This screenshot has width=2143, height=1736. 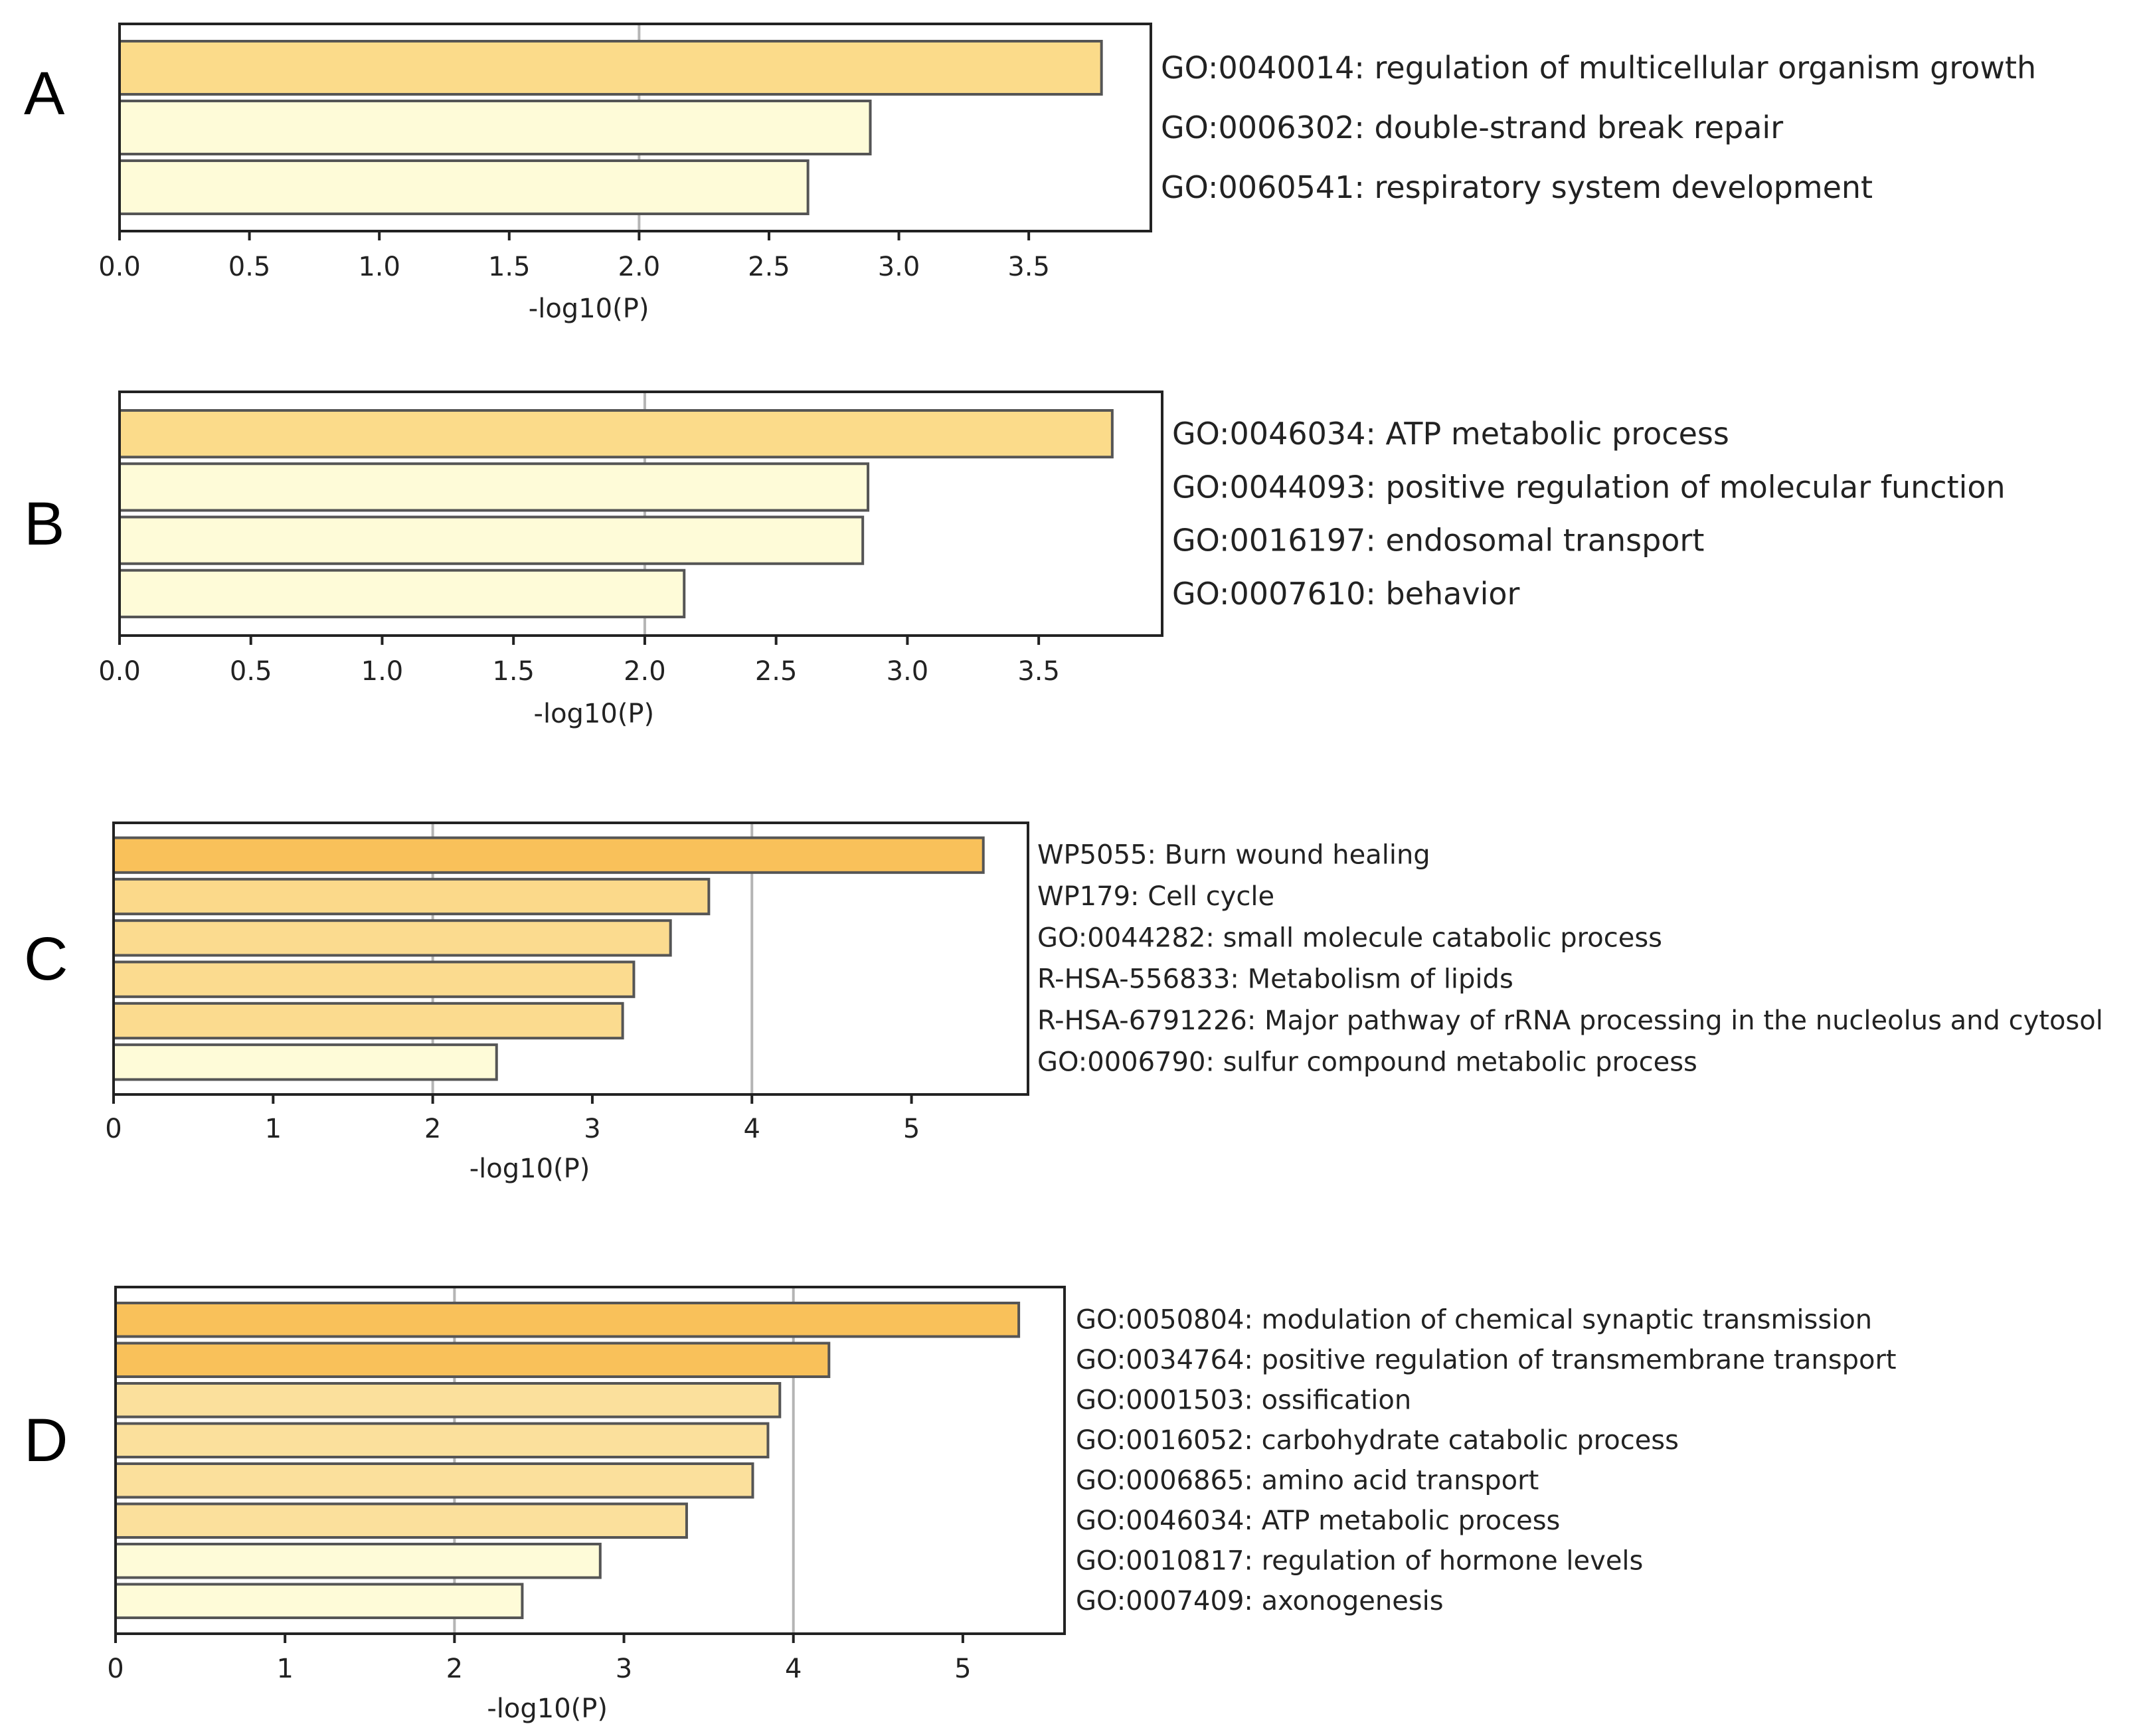 I want to click on panel-b-tick-label: 0.5, so click(x=251, y=672).